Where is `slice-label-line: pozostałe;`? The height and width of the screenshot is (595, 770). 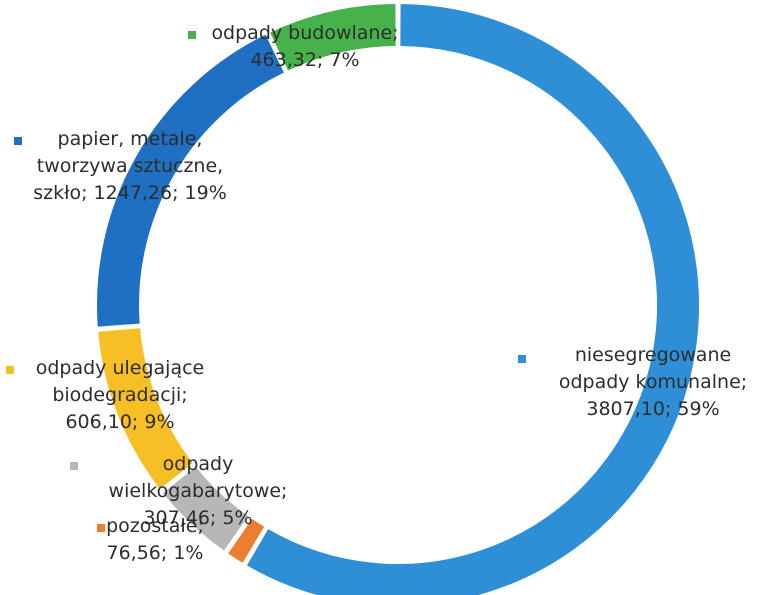 slice-label-line: pozostałe; is located at coordinates (155, 526).